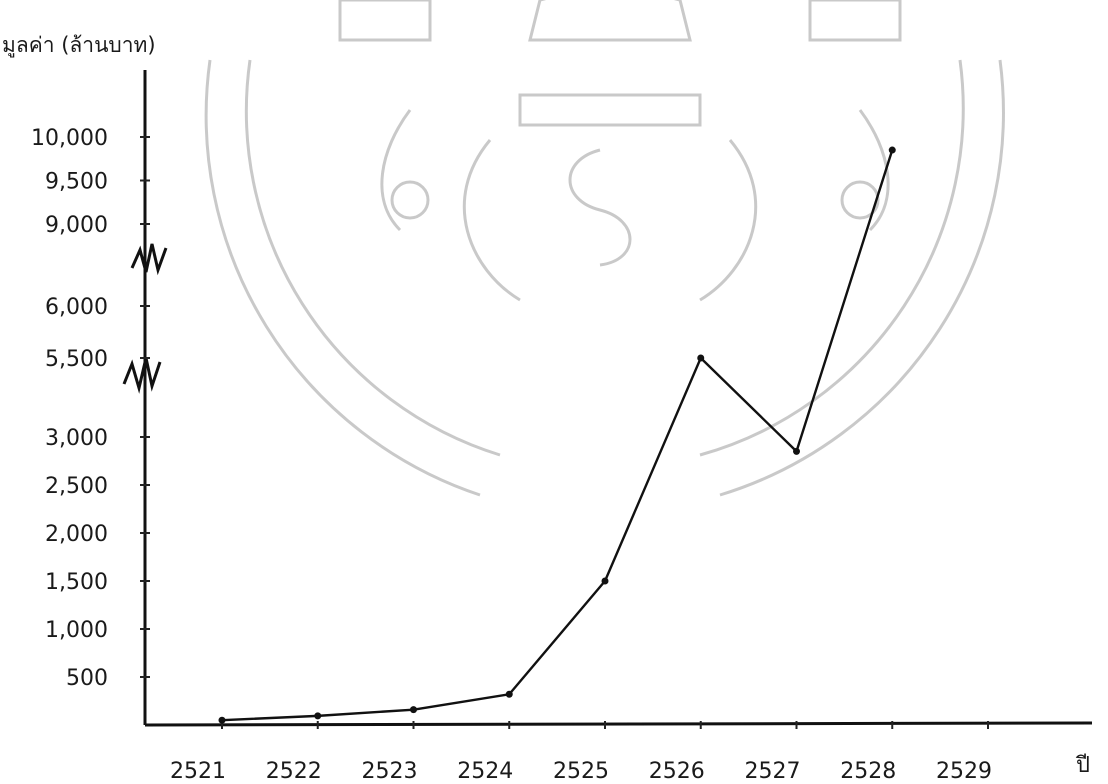 This screenshot has width=1108, height=784. I want to click on y-tick-label: 500, so click(87, 678).